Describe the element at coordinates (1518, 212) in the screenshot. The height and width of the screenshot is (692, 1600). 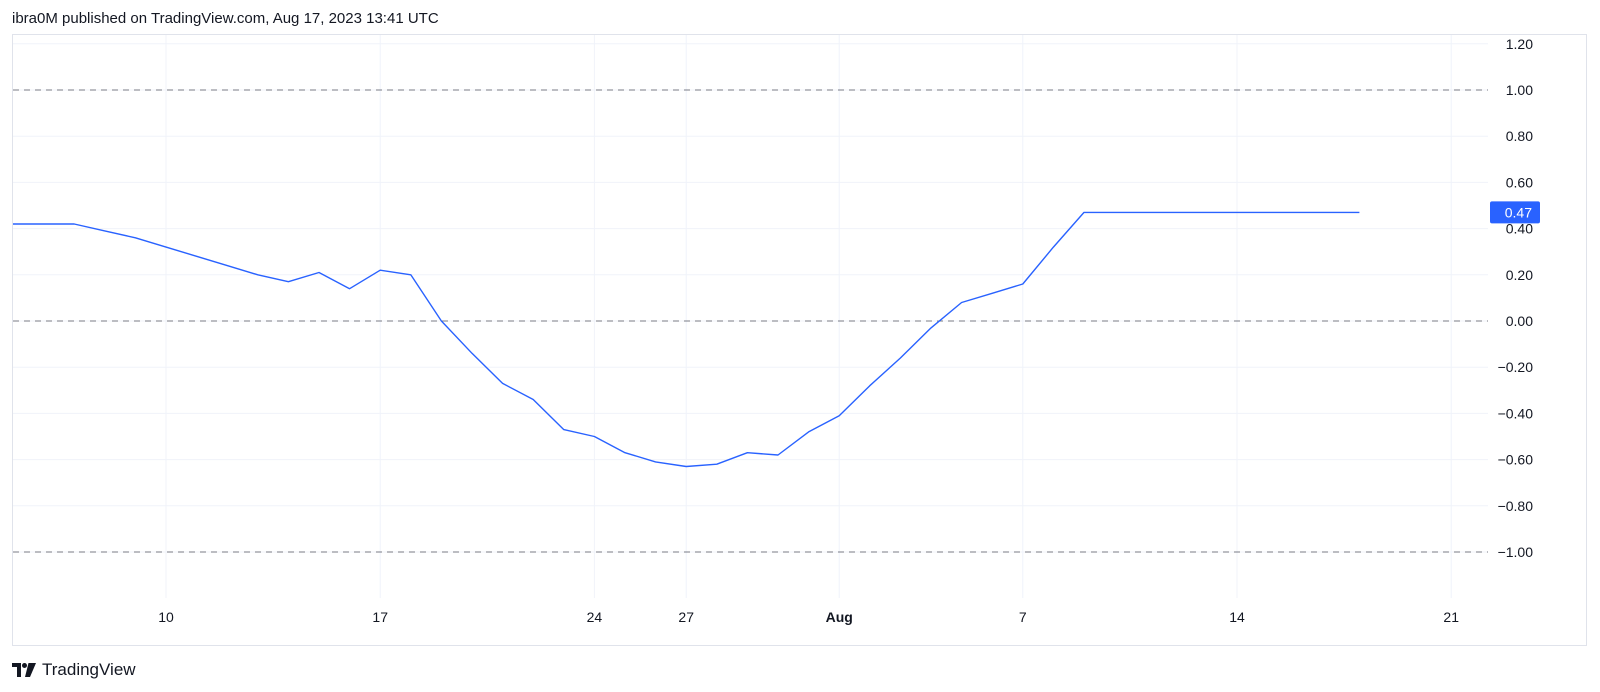
I see `last-value-label: 0.47` at that location.